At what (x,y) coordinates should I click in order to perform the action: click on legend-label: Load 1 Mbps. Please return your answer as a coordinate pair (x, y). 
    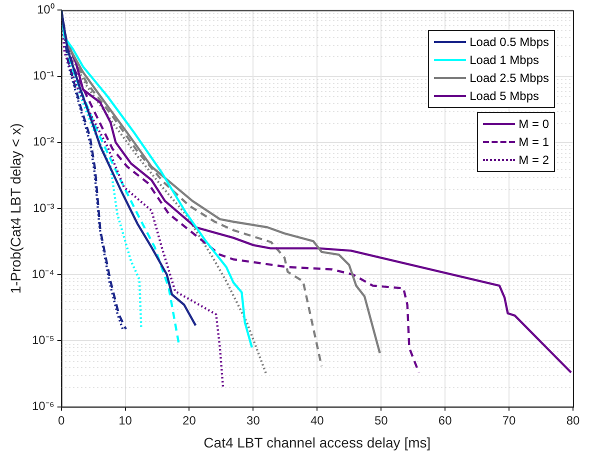
    Looking at the image, I should click on (504, 60).